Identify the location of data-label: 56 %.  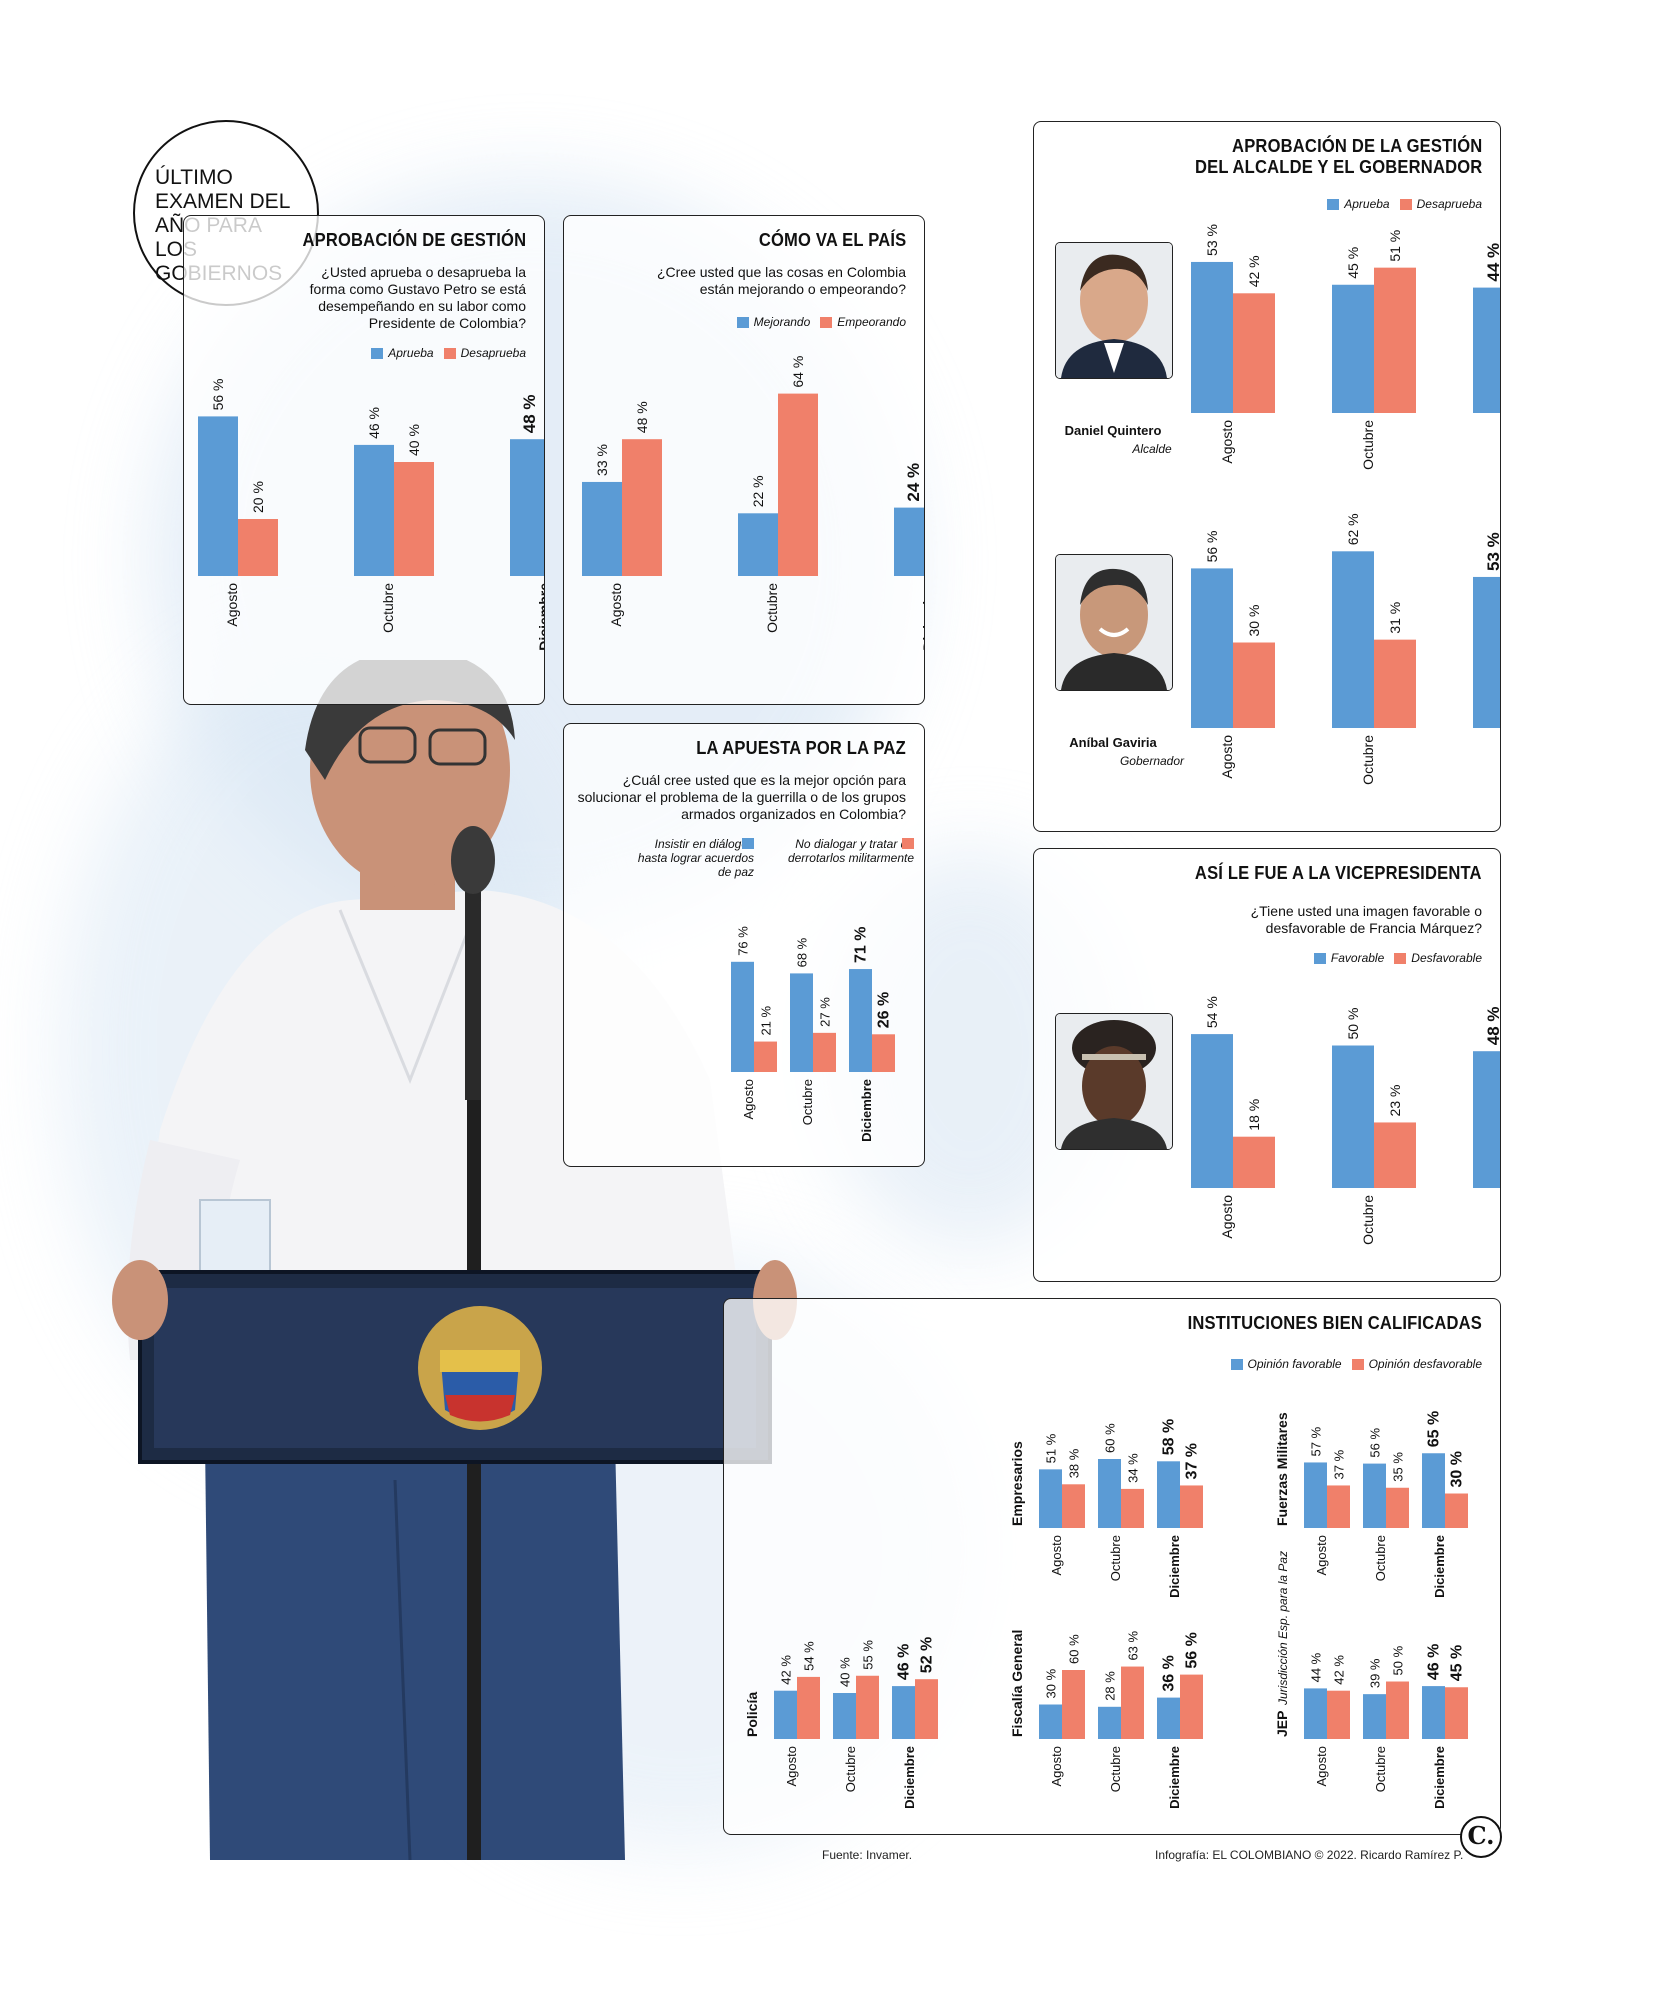
(218, 394).